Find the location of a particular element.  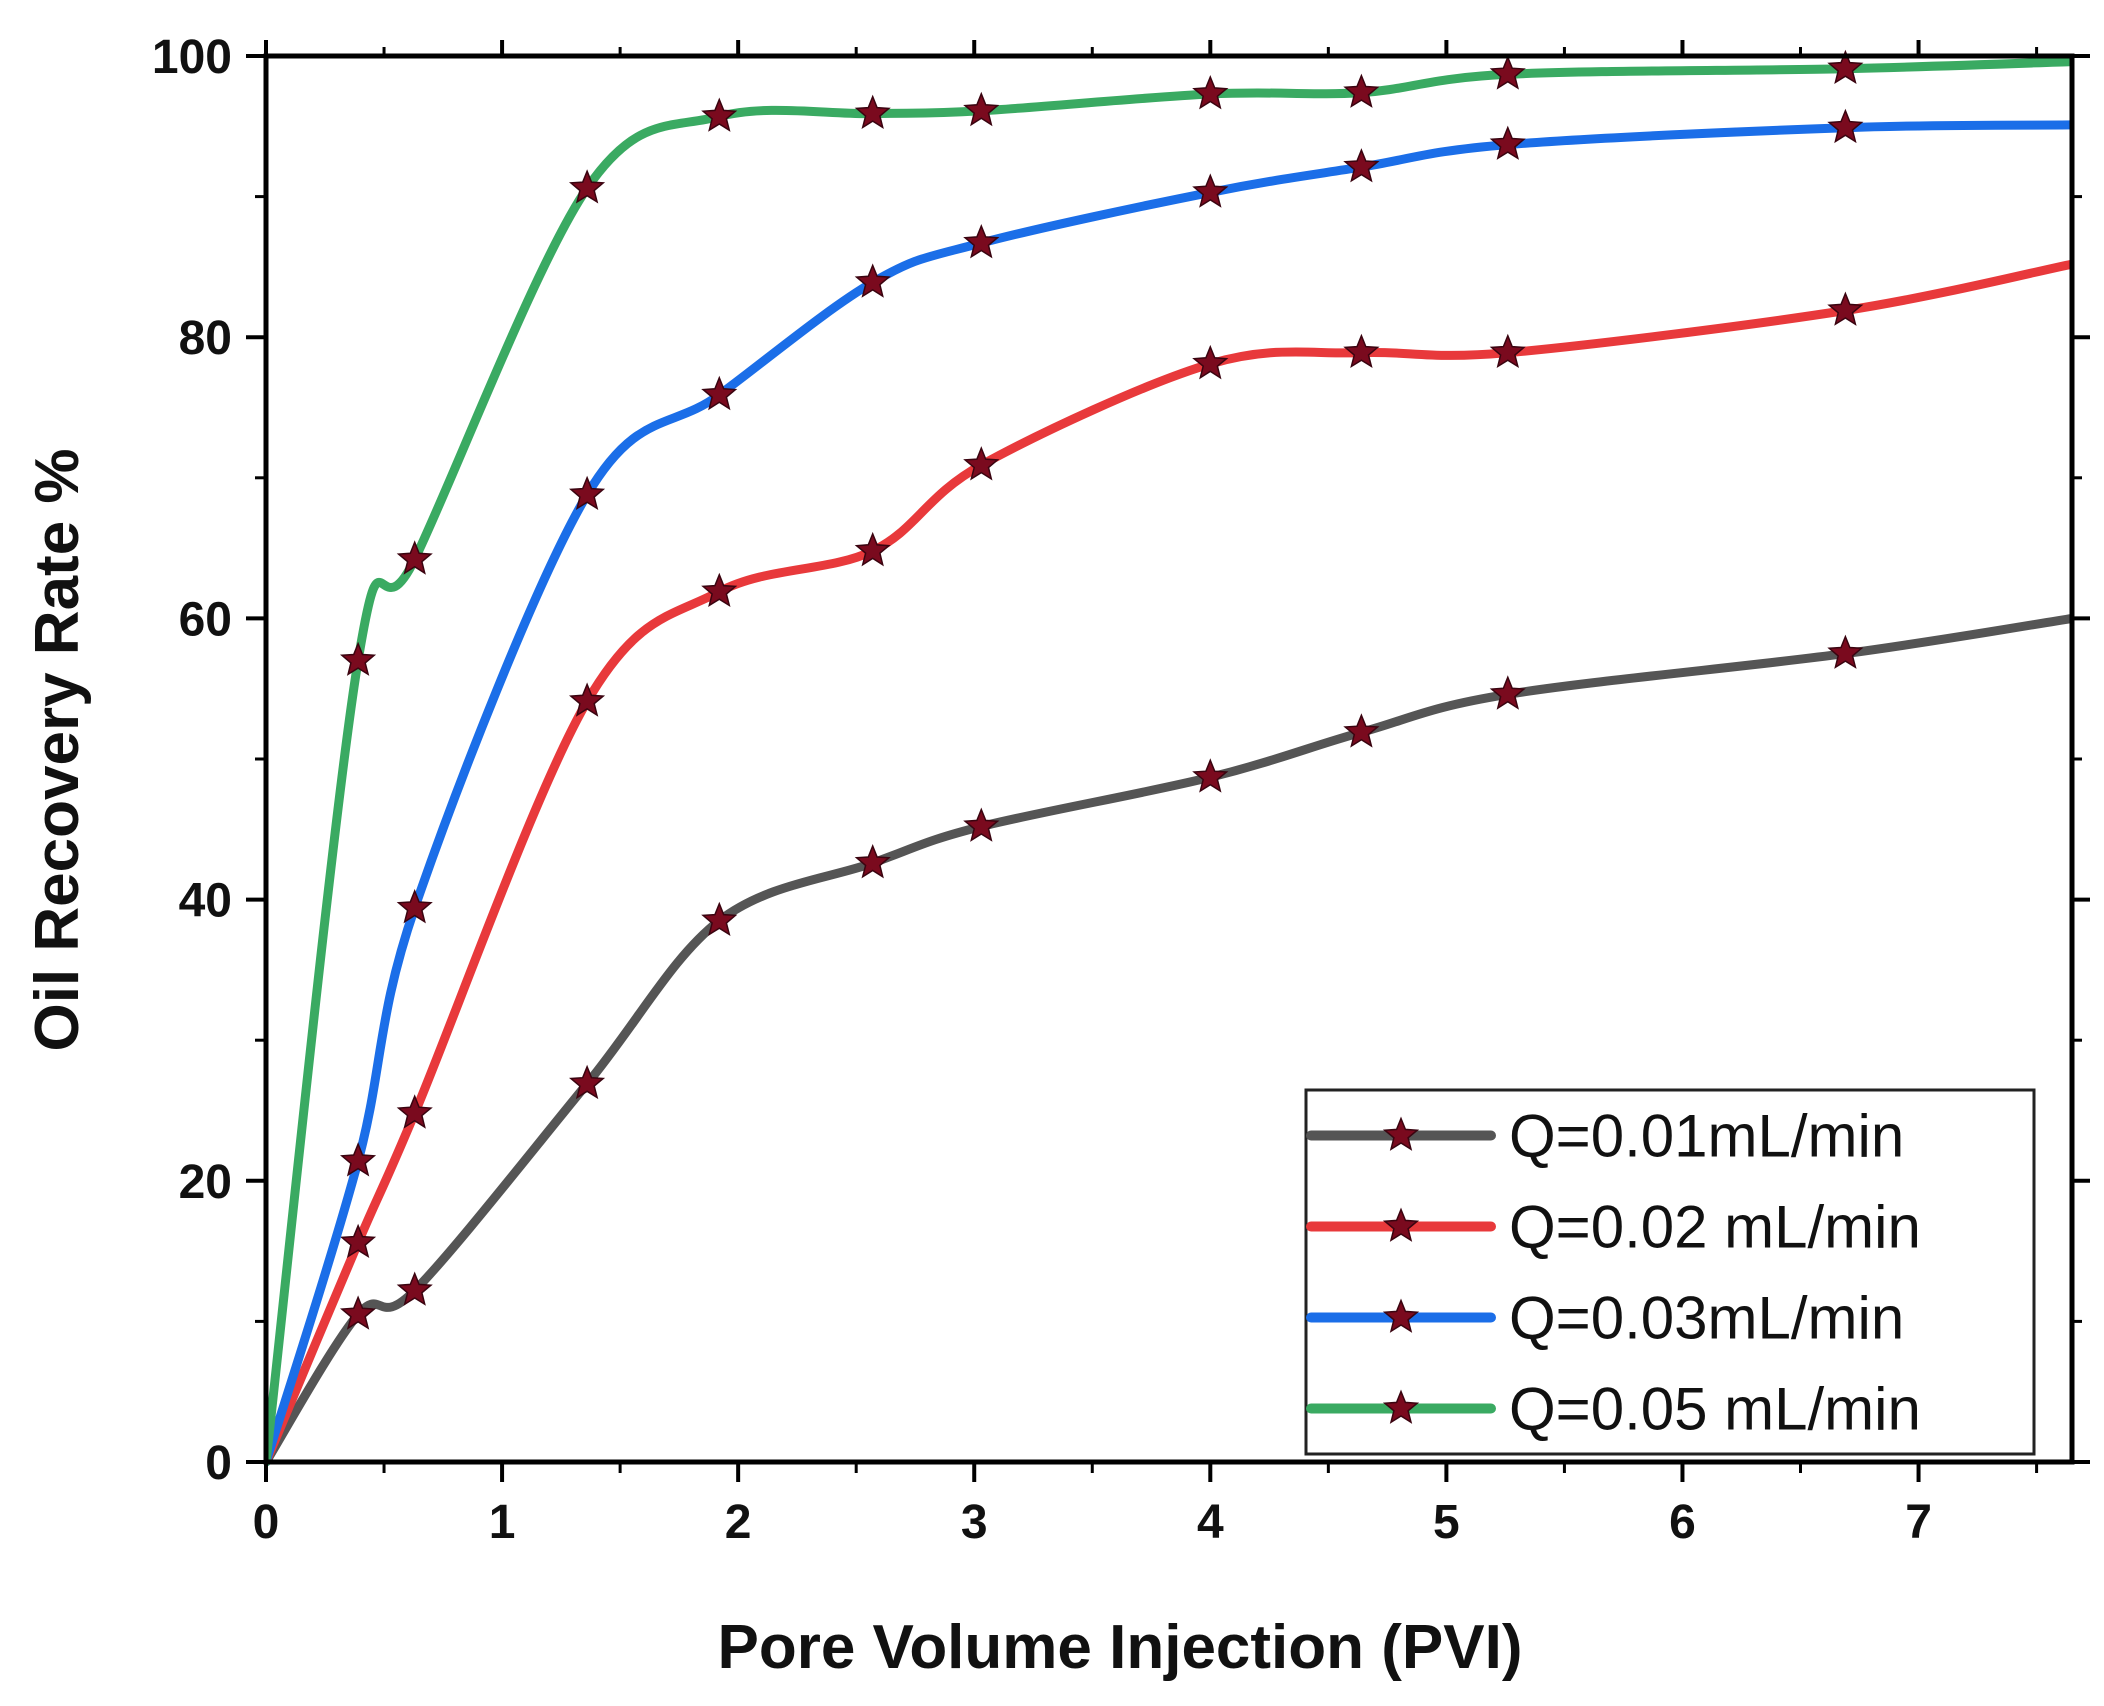

legend-label: Q=0.01mL/min is located at coordinates (1706, 1136).